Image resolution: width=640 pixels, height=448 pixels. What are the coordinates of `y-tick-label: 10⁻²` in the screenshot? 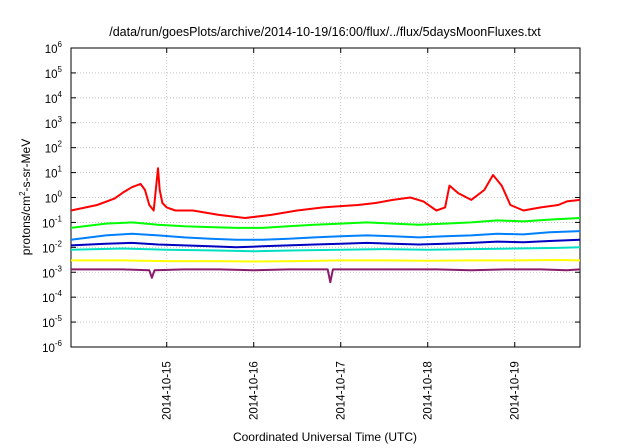 It's located at (52, 247).